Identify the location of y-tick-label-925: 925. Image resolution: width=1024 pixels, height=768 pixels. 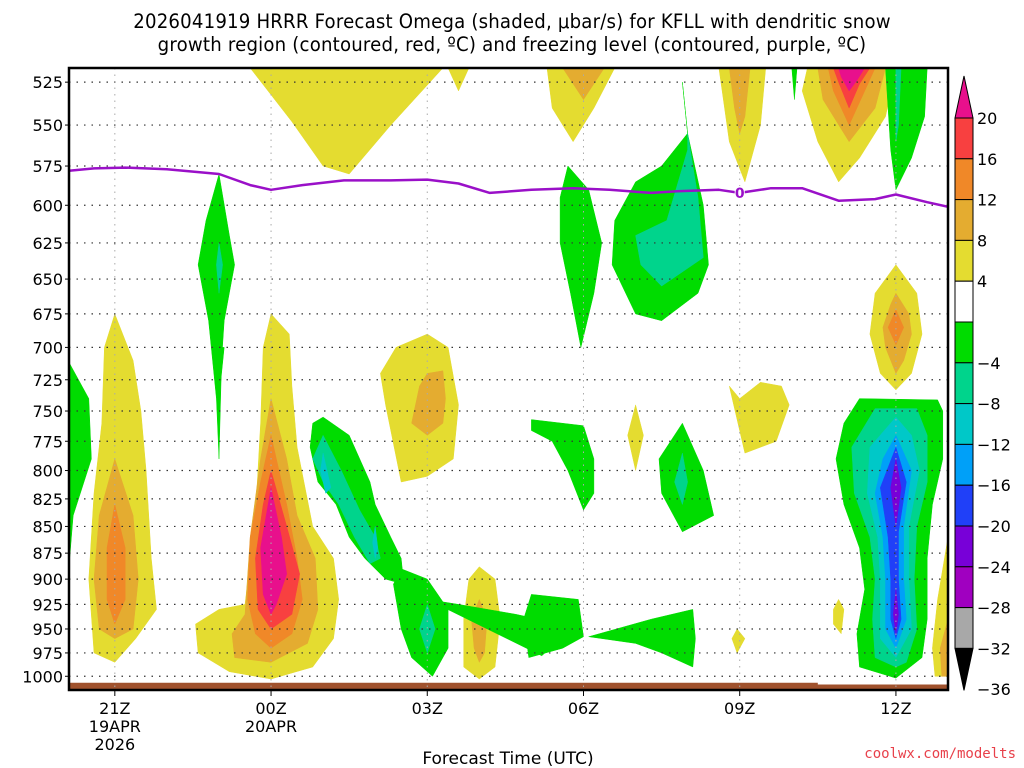
(47, 604).